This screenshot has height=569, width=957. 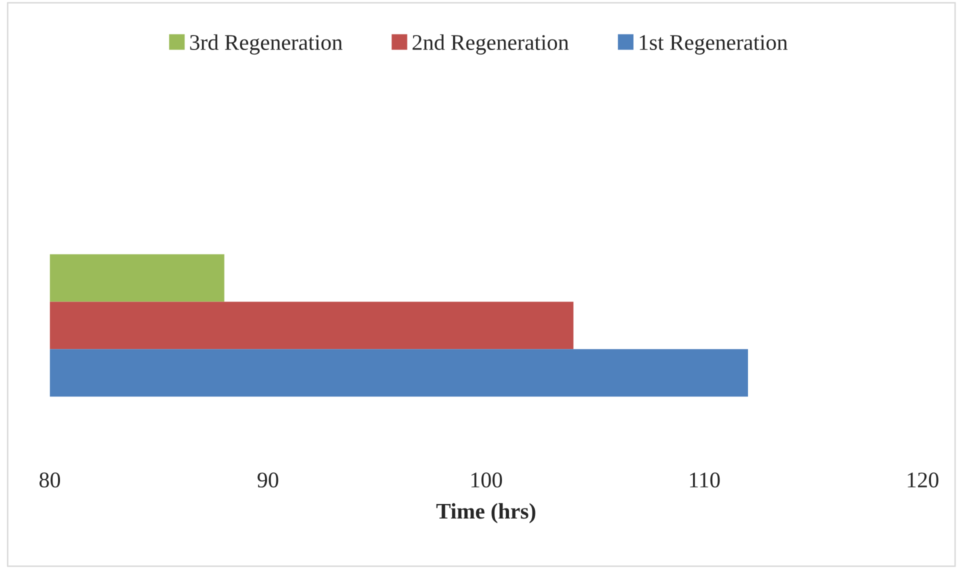 What do you see at coordinates (486, 480) in the screenshot?
I see `x-tick-label: 100` at bounding box center [486, 480].